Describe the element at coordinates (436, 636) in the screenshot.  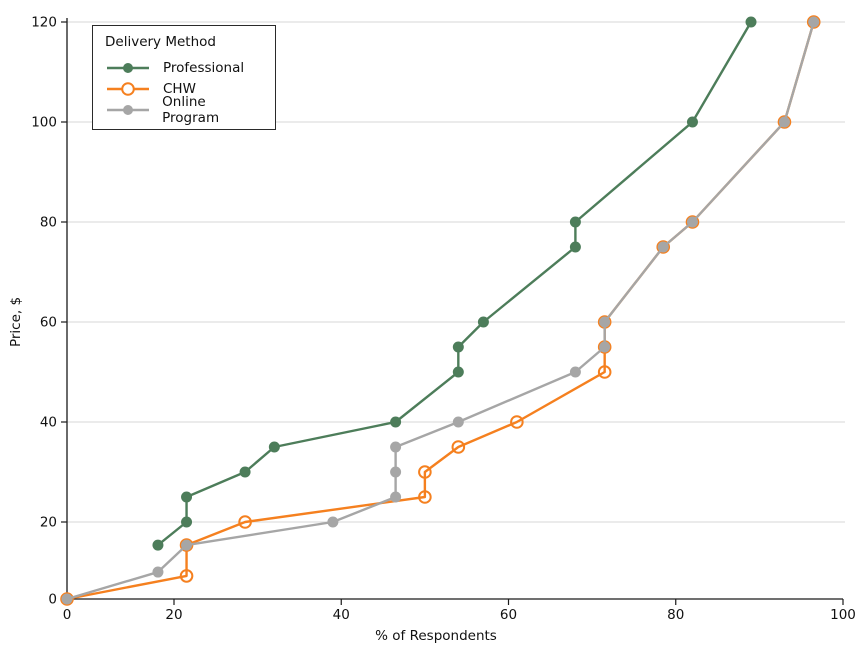
I see `x-axis-label: % of Respondents` at that location.